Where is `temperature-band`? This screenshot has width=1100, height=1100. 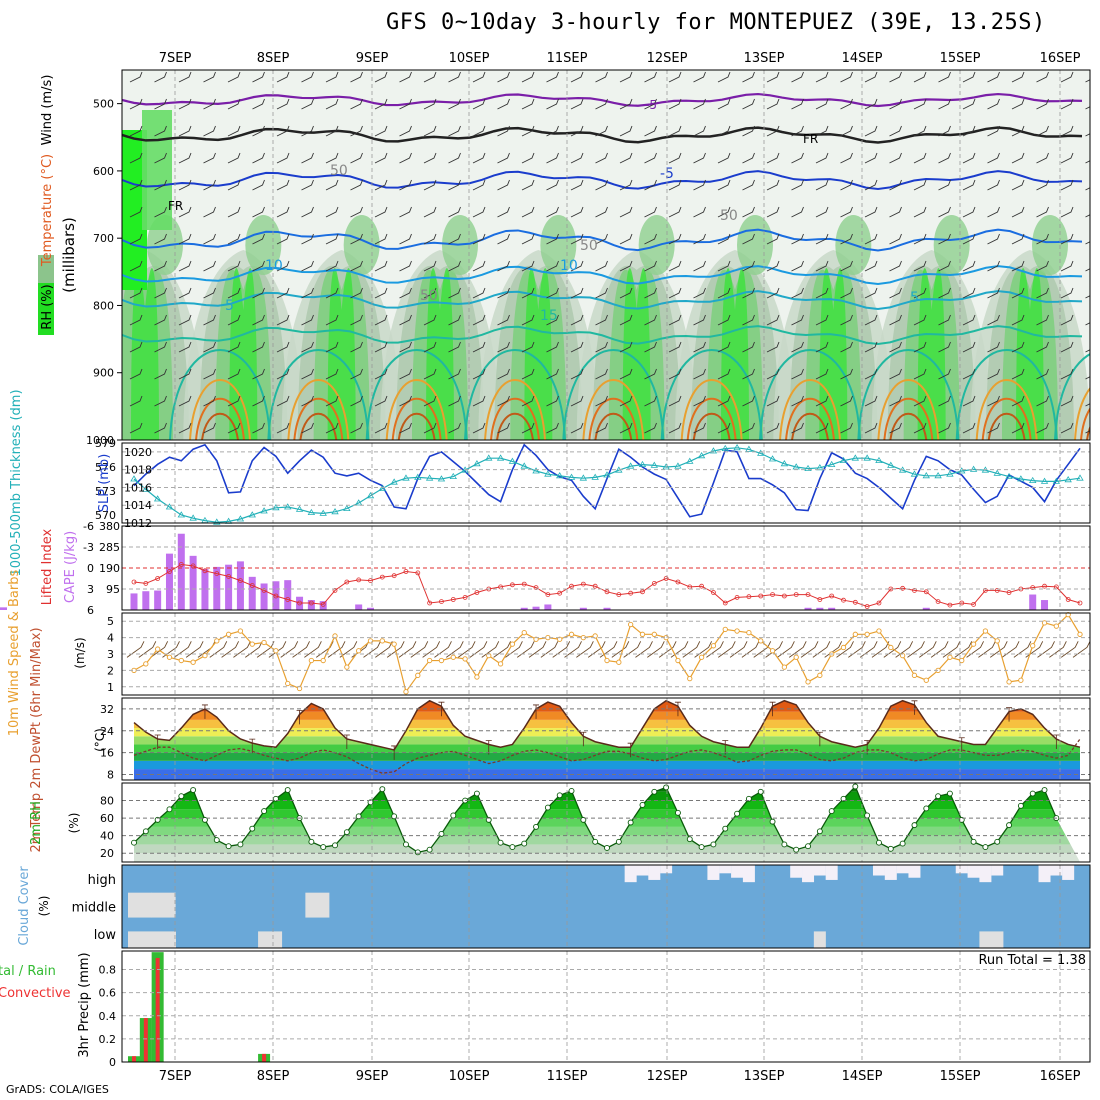
temperature-band is located at coordinates (607, 732).